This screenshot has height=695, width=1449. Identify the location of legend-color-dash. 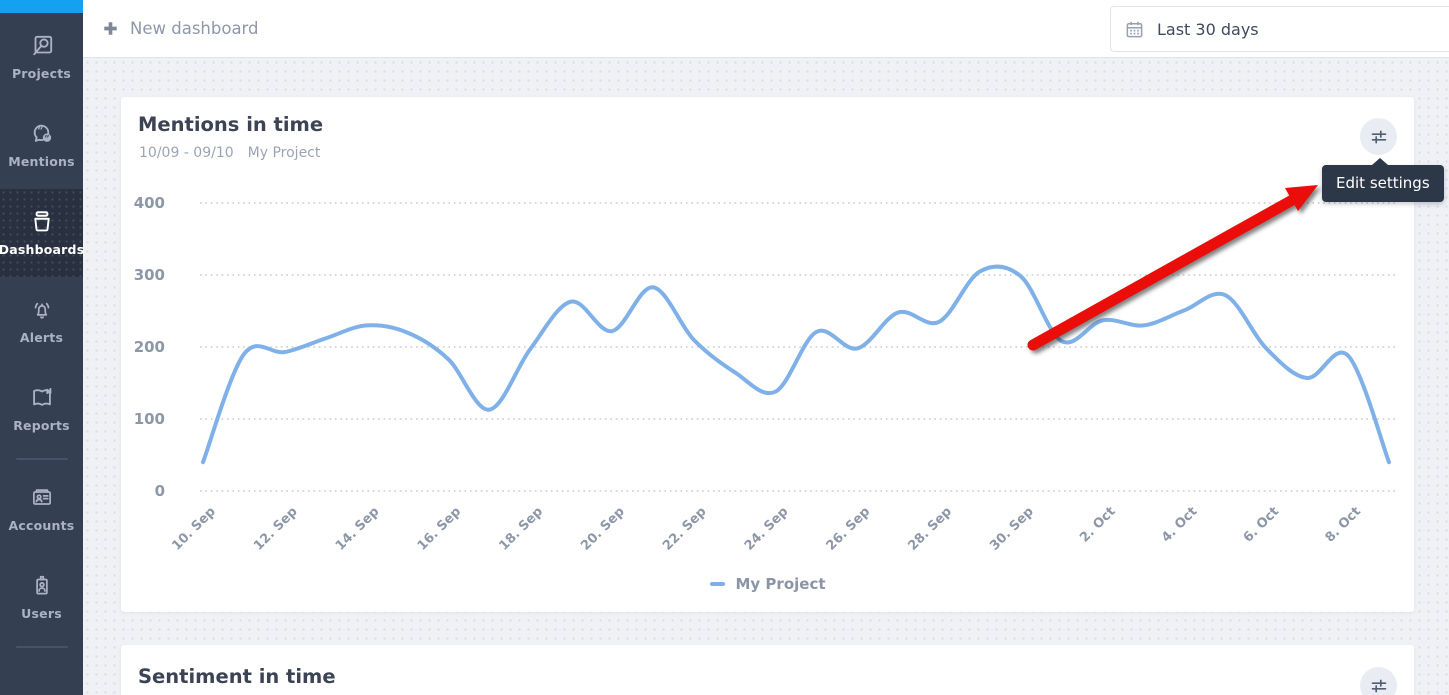
(717, 584).